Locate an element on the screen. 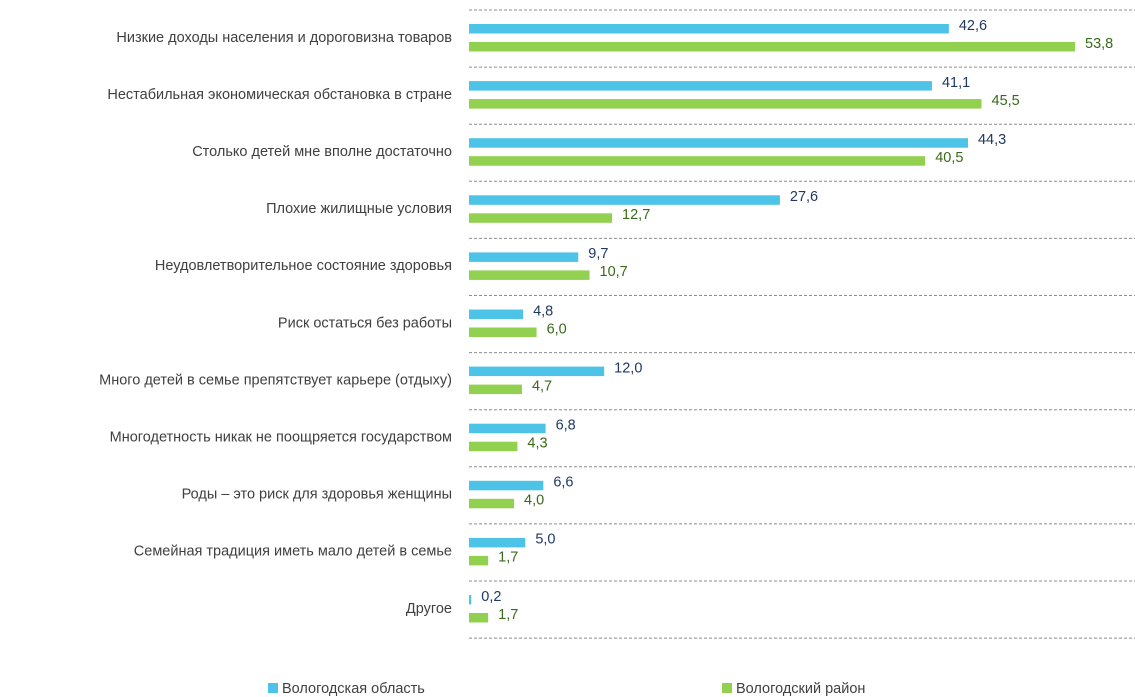 The width and height of the screenshot is (1135, 697). value-label: 4,7 is located at coordinates (542, 386).